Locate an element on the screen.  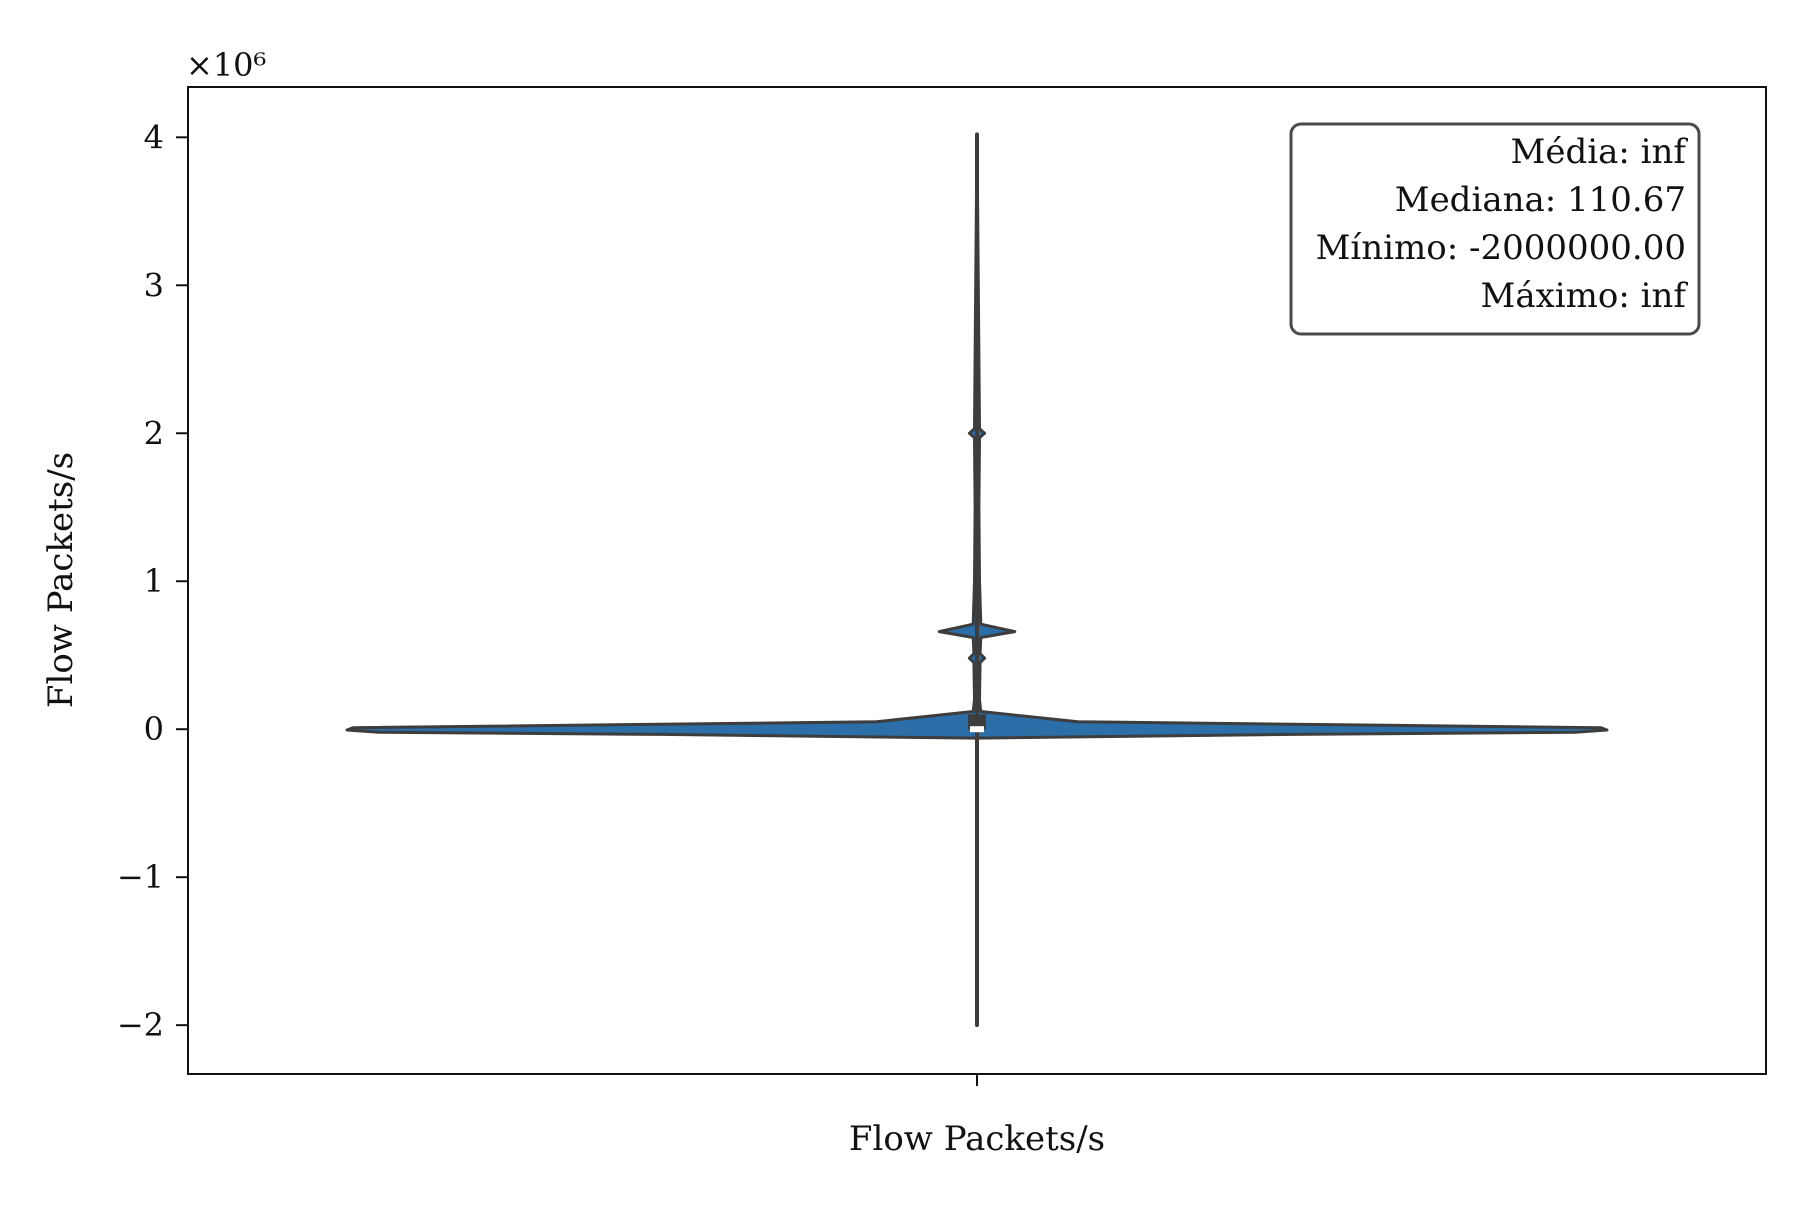
y-axis: −2 −1 0 1 2 3 4 is located at coordinates (152, 581).